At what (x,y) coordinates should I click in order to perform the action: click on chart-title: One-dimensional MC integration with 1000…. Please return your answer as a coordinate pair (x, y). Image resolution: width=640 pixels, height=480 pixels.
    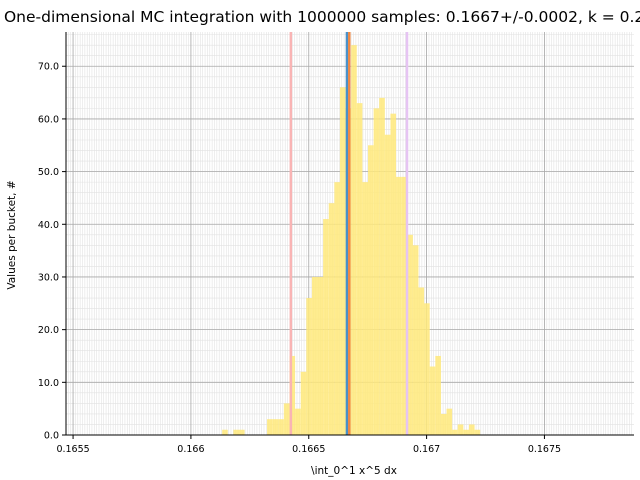
    Looking at the image, I should click on (322, 17).